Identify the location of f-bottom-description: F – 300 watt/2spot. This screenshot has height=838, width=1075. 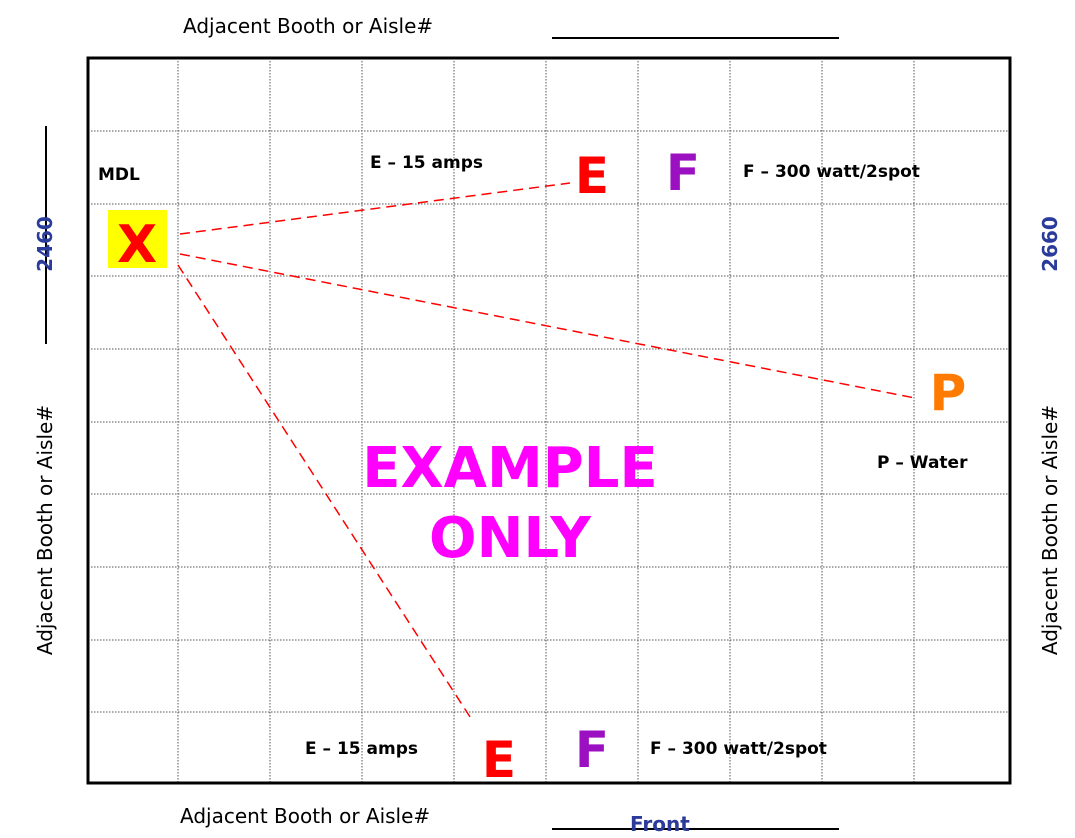
(738, 749).